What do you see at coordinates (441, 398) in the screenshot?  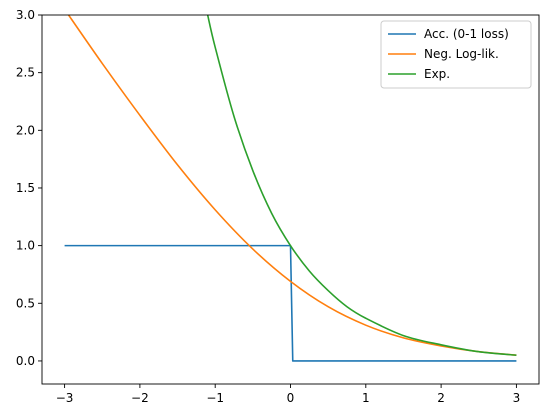 I see `x-tick-label: 2` at bounding box center [441, 398].